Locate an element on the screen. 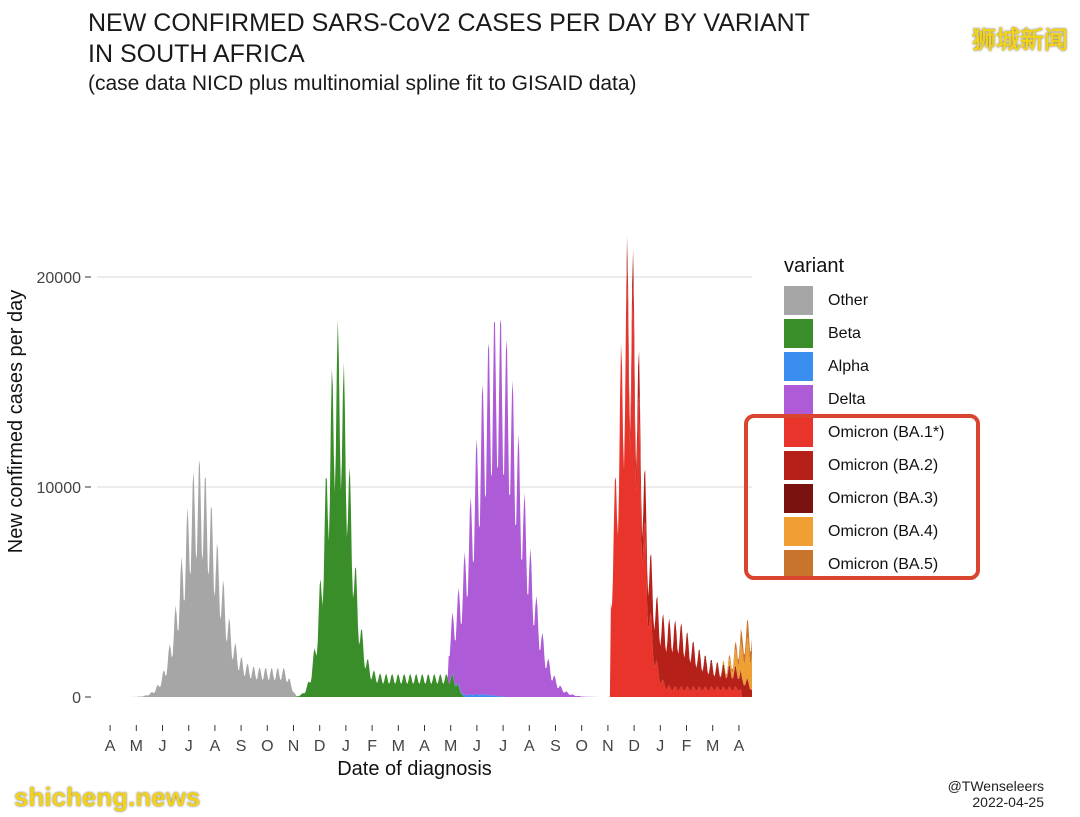  y-tick-label: 0 is located at coordinates (76, 698).